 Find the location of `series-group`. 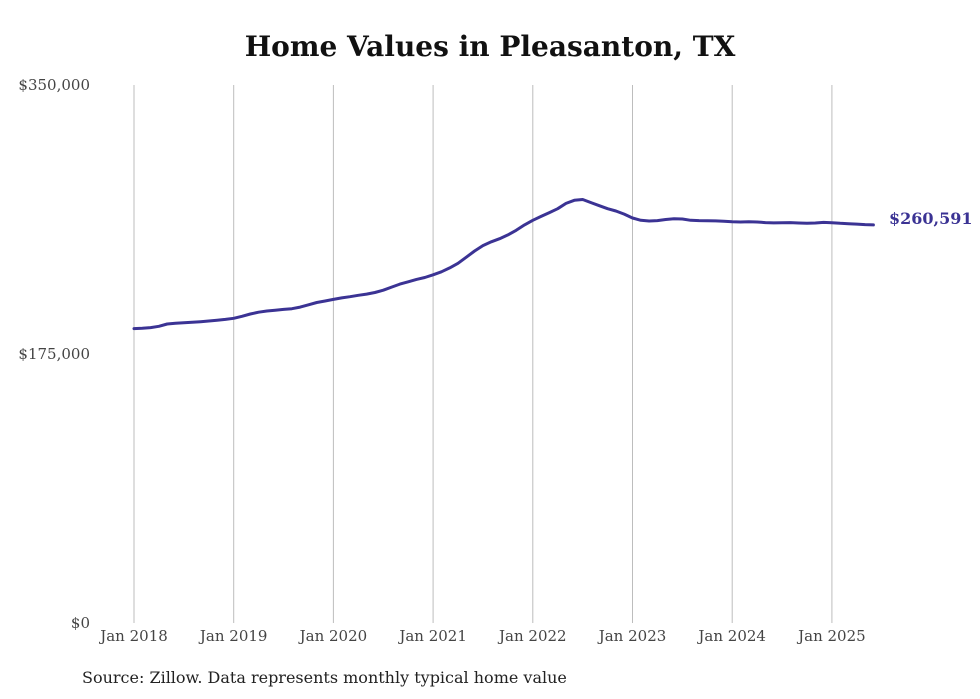

series-group is located at coordinates (503, 264).